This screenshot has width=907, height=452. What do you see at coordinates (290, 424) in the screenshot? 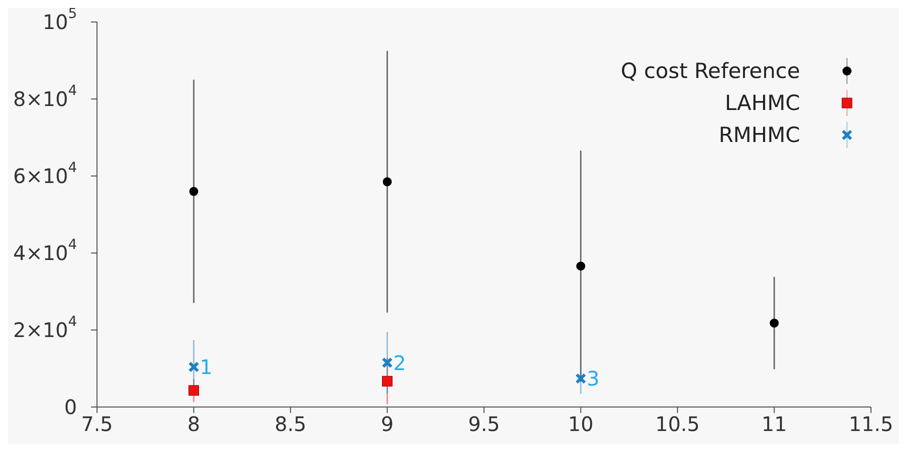
I see `x-tick-label: 8.5` at bounding box center [290, 424].